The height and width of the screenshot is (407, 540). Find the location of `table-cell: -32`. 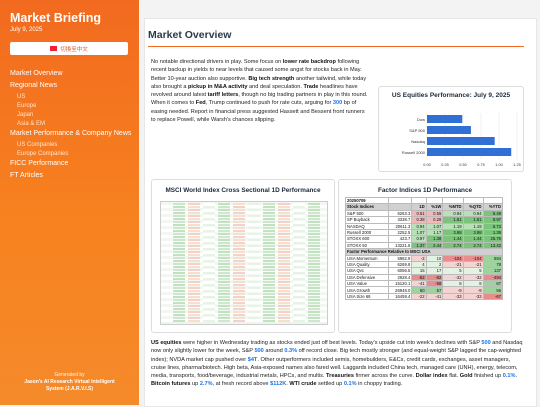

table-cell: -32 is located at coordinates (453, 277).